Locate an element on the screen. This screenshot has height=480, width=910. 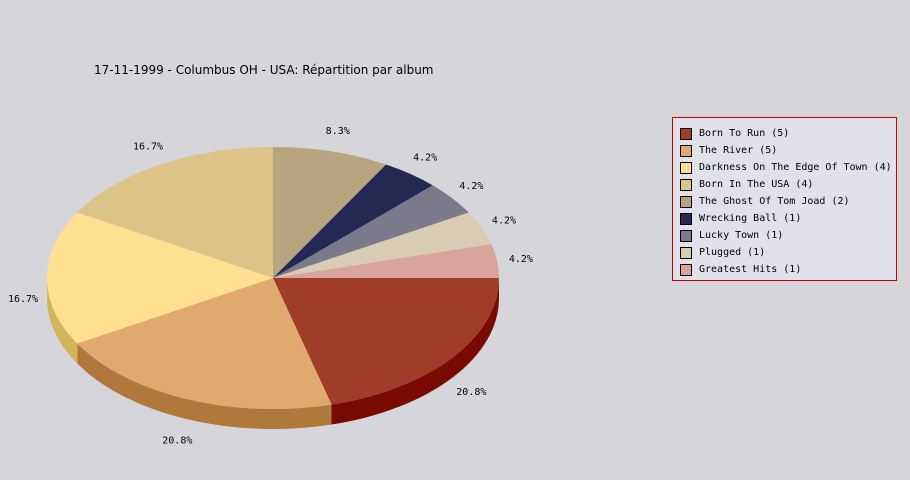
legend-label: The Ghost Of Tom Joad (2) is located at coordinates (774, 201).